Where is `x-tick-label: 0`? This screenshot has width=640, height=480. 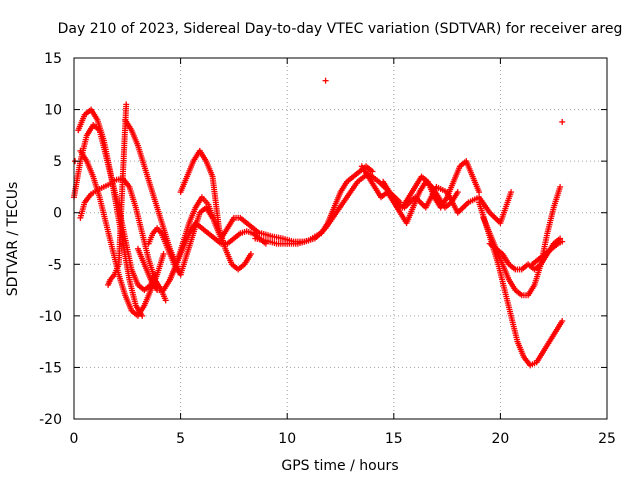 x-tick-label: 0 is located at coordinates (74, 439).